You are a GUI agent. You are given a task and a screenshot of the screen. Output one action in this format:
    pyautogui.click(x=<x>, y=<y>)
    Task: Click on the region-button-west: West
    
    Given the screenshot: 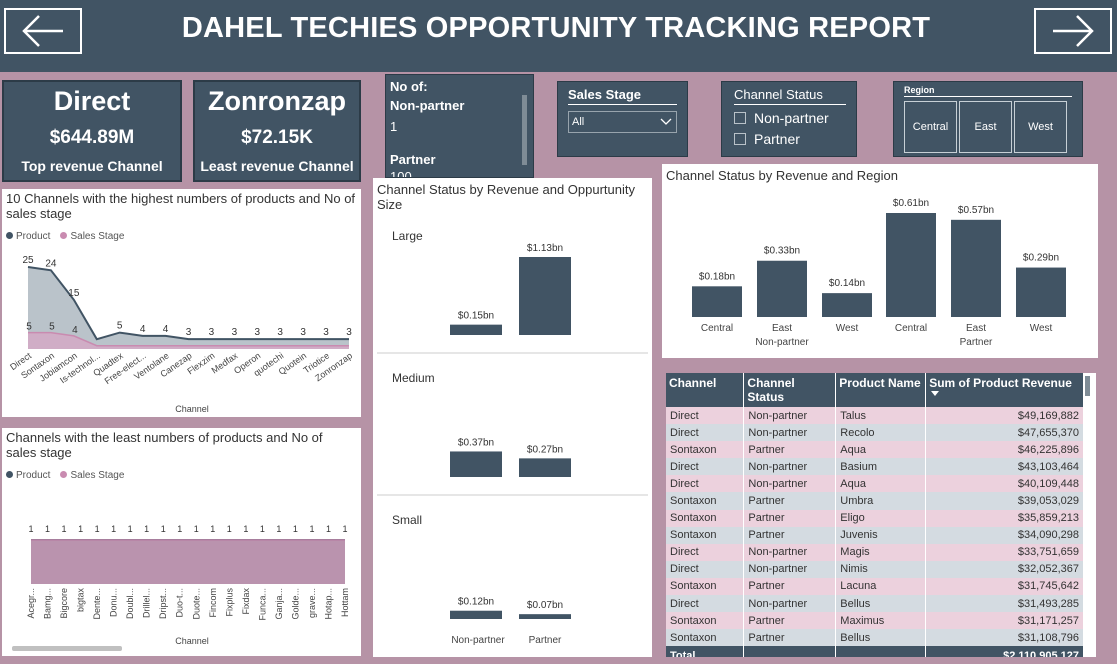 What is the action you would take?
    pyautogui.click(x=1040, y=127)
    